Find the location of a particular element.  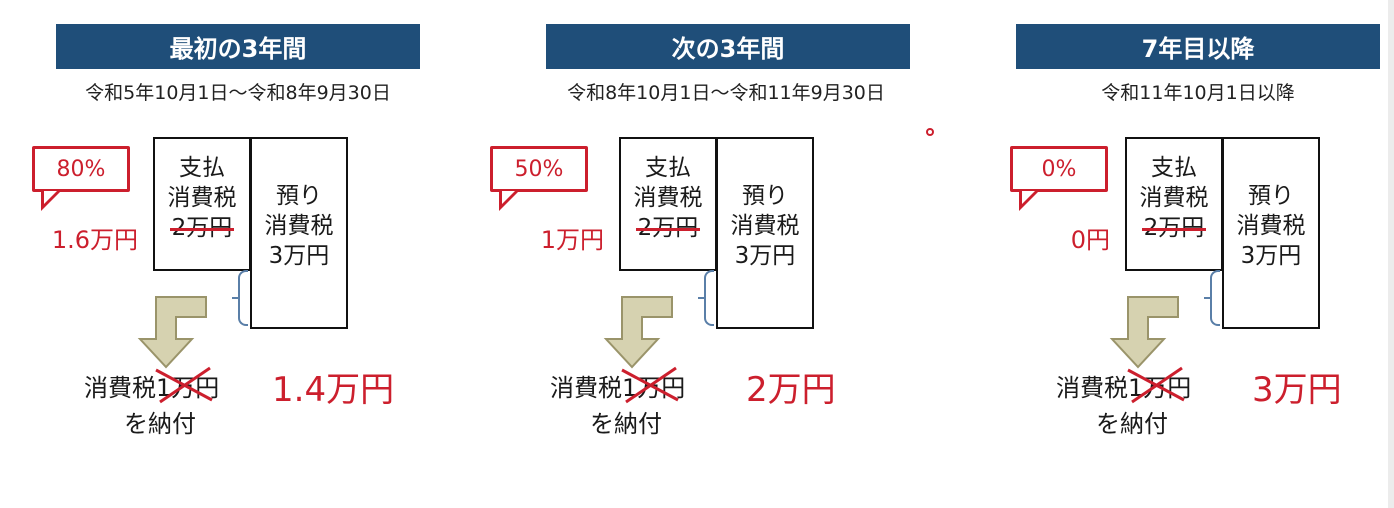

deduction-amount: 1.6万円 is located at coordinates (94, 240).